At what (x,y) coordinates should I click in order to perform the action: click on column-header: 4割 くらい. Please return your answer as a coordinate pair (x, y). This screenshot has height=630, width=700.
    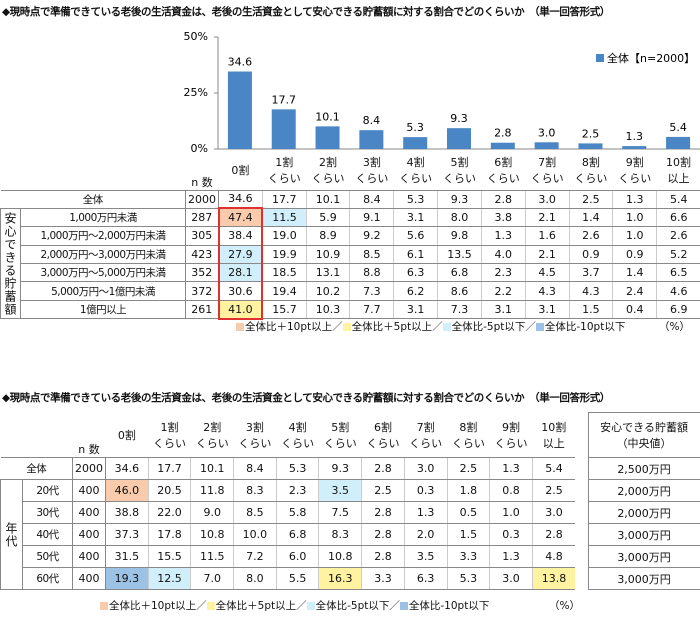
    Looking at the image, I should click on (298, 435).